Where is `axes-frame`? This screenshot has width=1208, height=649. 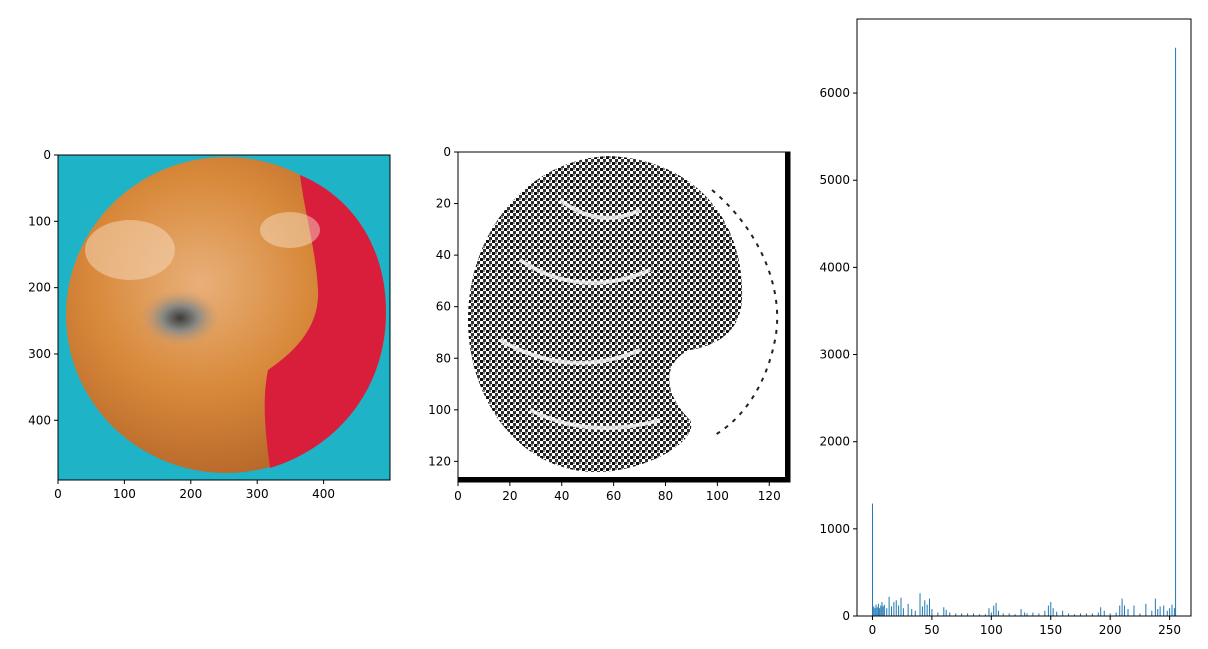 axes-frame is located at coordinates (224, 317).